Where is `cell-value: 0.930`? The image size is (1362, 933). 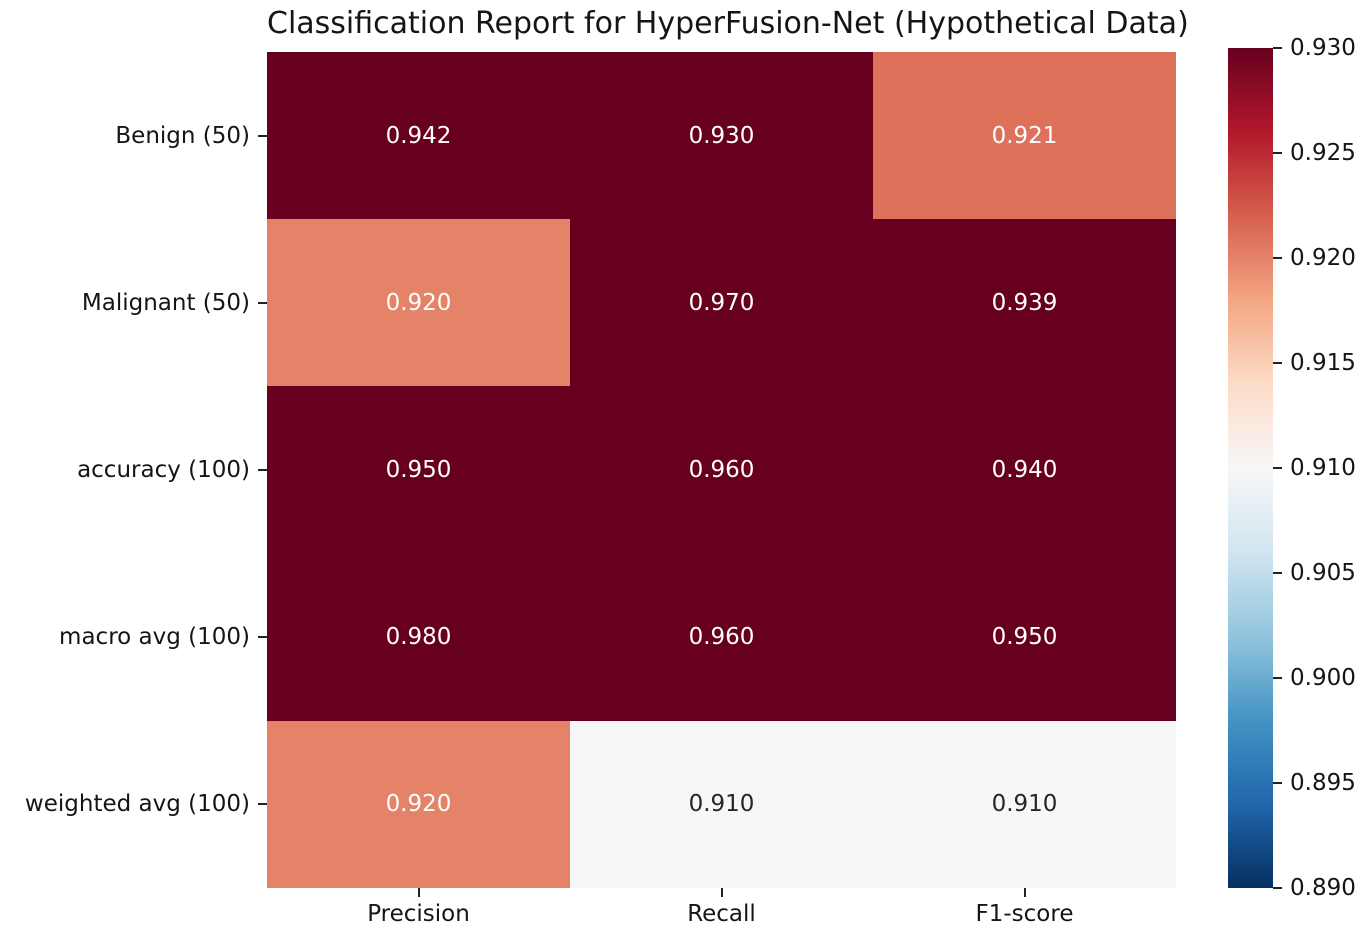
cell-value: 0.930 is located at coordinates (721, 135).